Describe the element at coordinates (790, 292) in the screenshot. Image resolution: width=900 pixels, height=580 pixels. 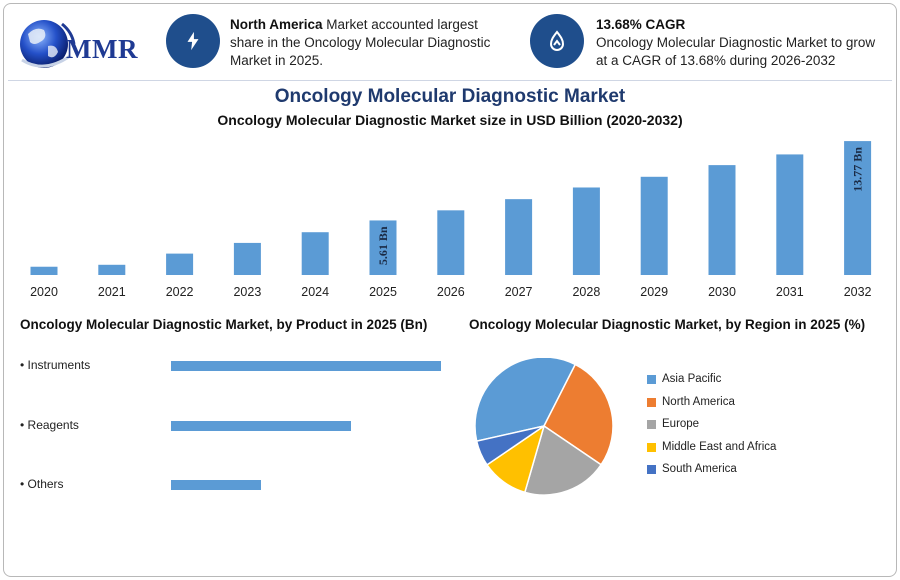
I see `year-label-2031: 2031` at that location.